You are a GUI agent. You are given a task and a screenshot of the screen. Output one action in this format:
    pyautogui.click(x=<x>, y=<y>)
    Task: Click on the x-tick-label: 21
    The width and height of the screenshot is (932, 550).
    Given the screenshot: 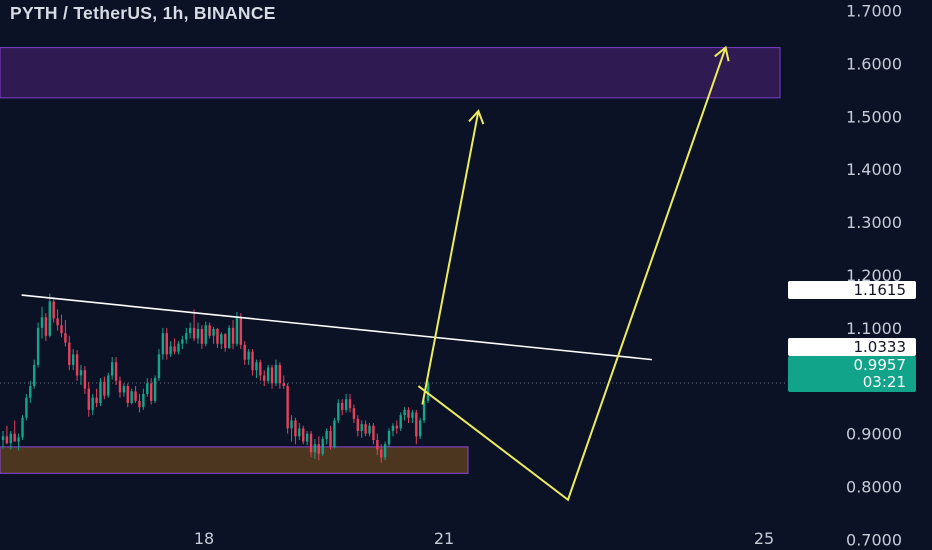 What is the action you would take?
    pyautogui.click(x=444, y=538)
    